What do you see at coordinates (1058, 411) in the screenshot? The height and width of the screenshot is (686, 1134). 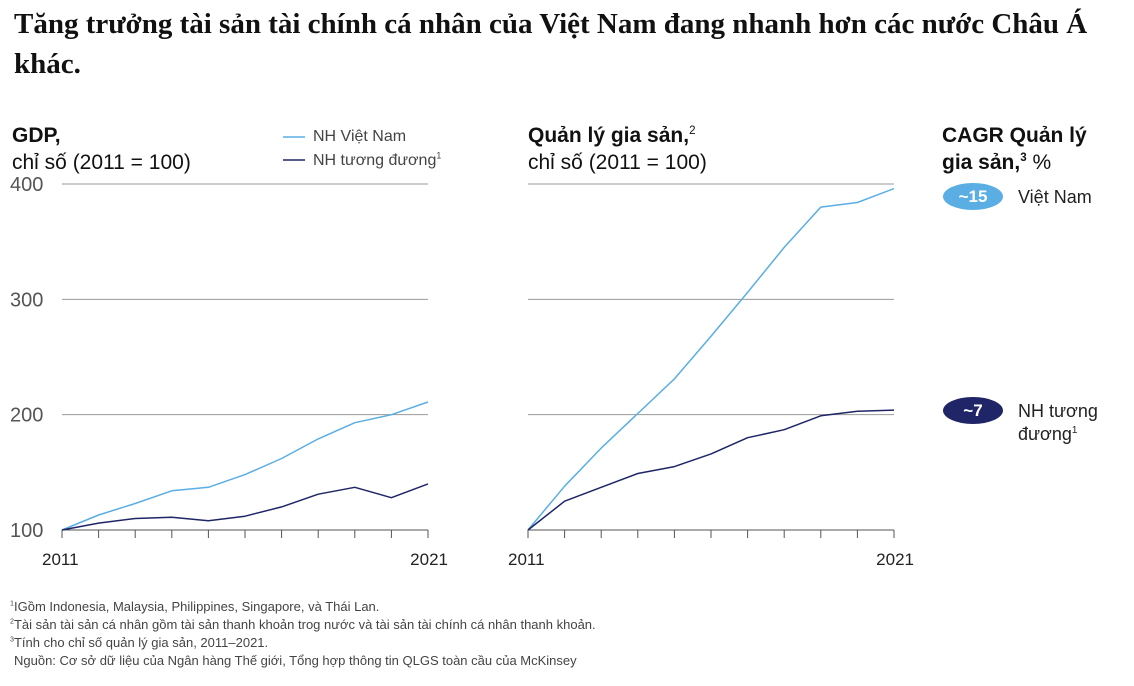 I see `cagr-peers-label-line1: NH tương` at bounding box center [1058, 411].